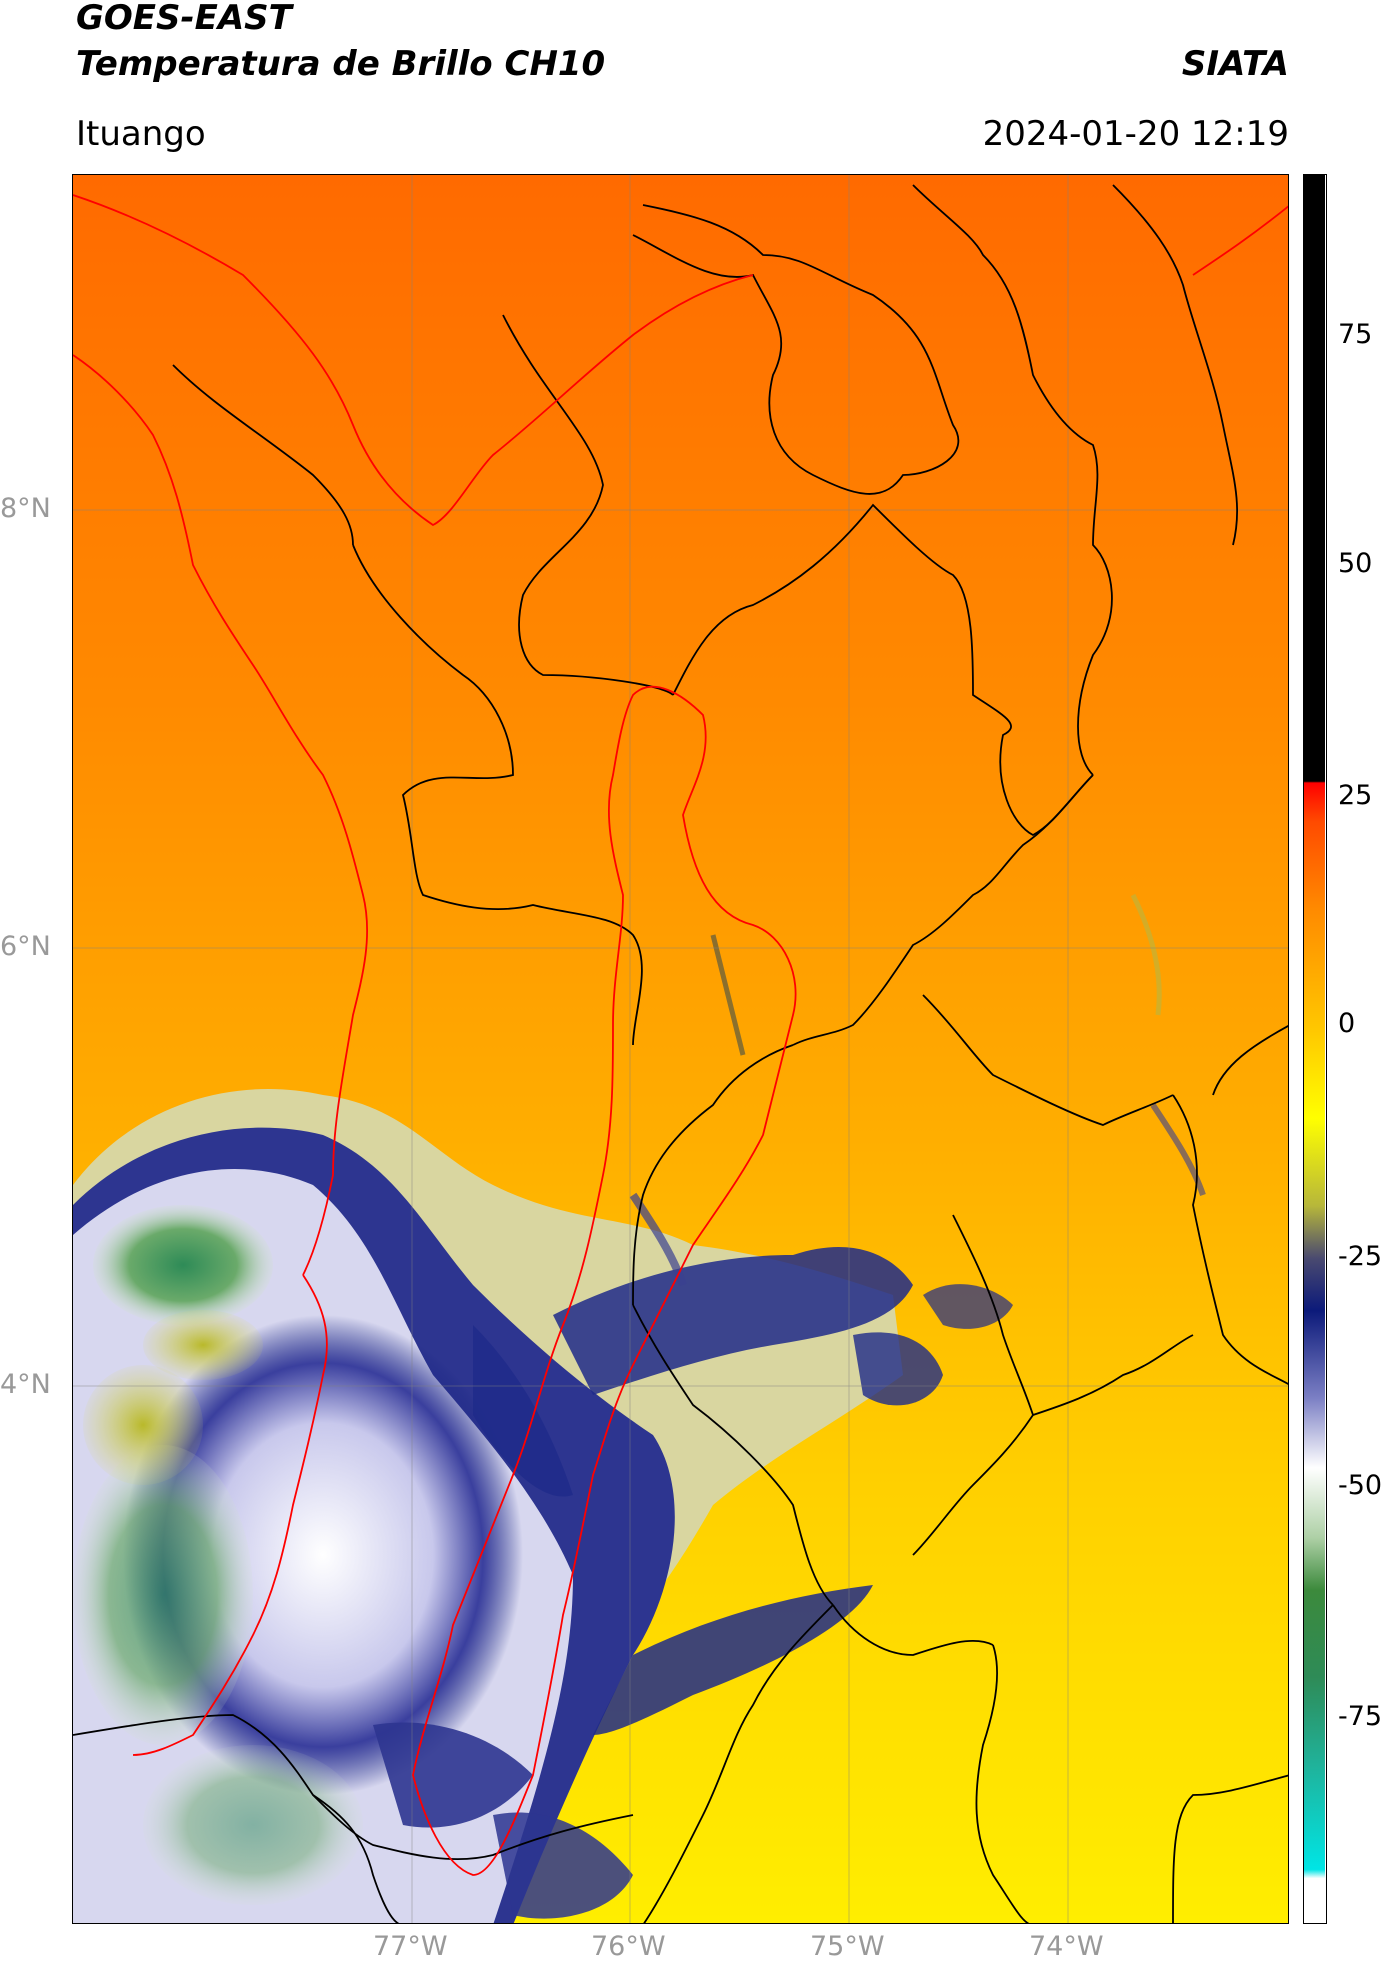  Describe the element at coordinates (25, 508) in the screenshot. I see `lat-label-8n: 8°N` at that location.